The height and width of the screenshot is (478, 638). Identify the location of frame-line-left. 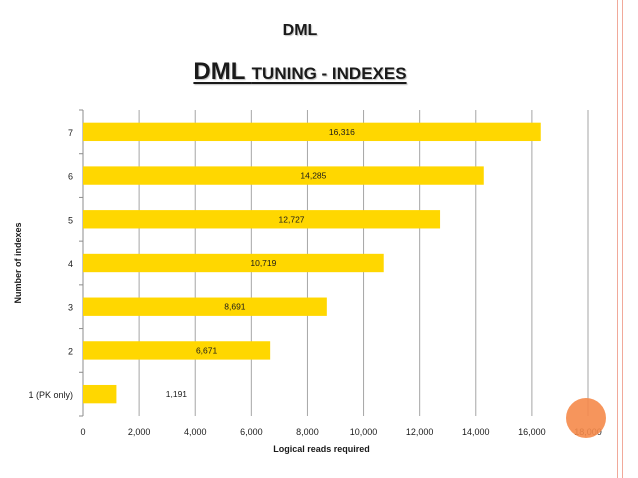
(617, 239).